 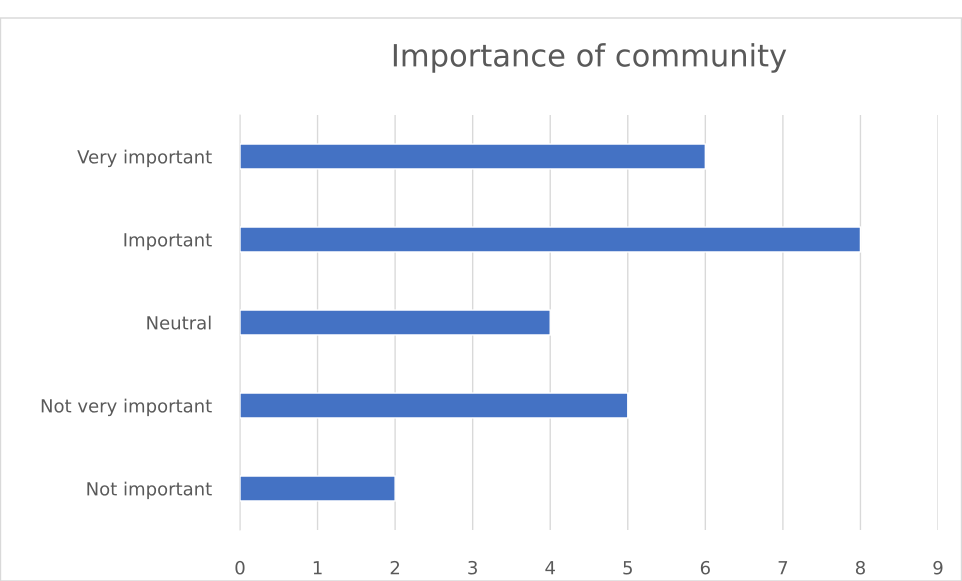 I want to click on x-tick-label: 4, so click(x=550, y=567).